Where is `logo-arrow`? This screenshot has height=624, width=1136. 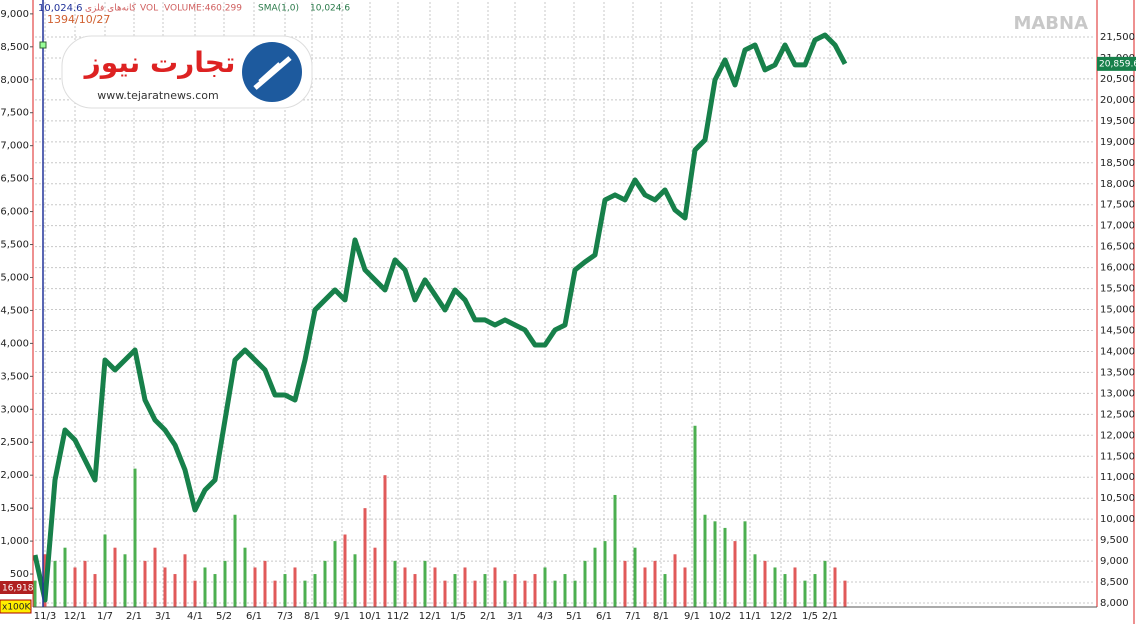
logo-arrow is located at coordinates (272, 73).